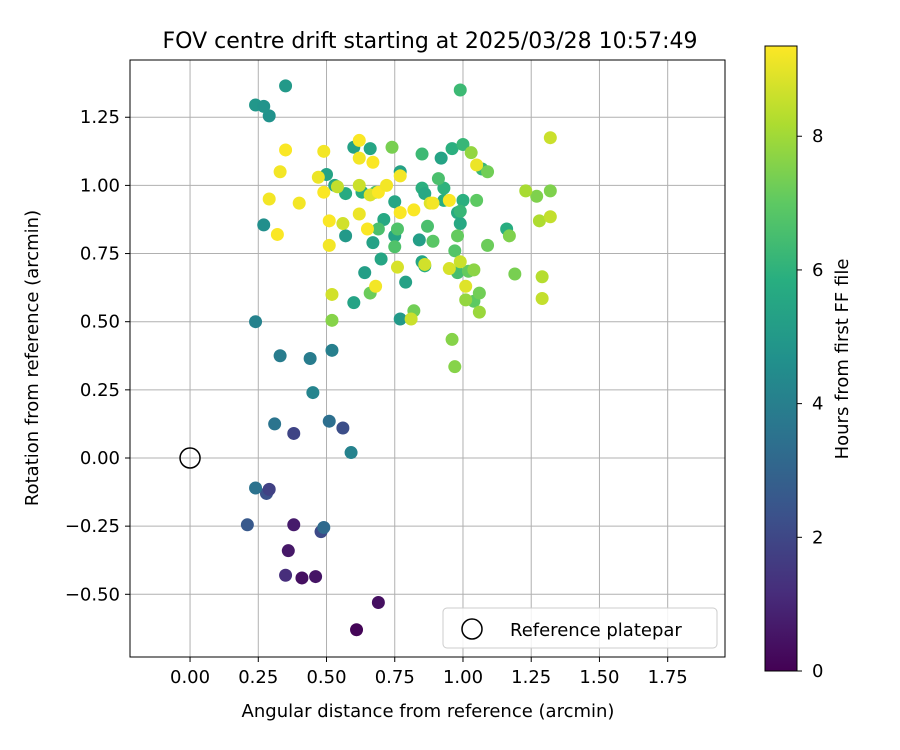 The image size is (900, 750). Describe the element at coordinates (472, 629) in the screenshot. I see `legend-marker` at that location.